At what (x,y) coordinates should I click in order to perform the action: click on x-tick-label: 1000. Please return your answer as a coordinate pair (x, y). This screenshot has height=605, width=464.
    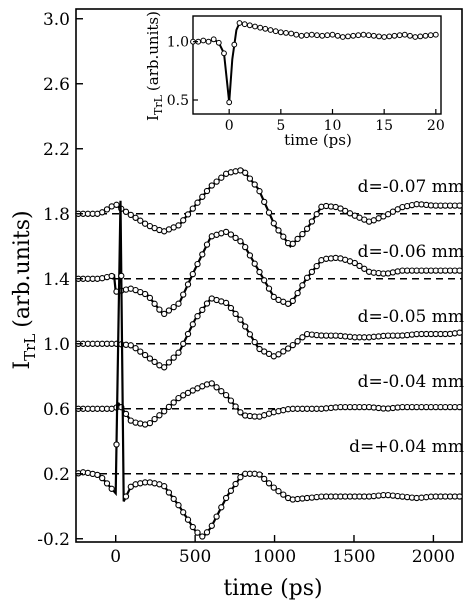
    Looking at the image, I should click on (274, 557).